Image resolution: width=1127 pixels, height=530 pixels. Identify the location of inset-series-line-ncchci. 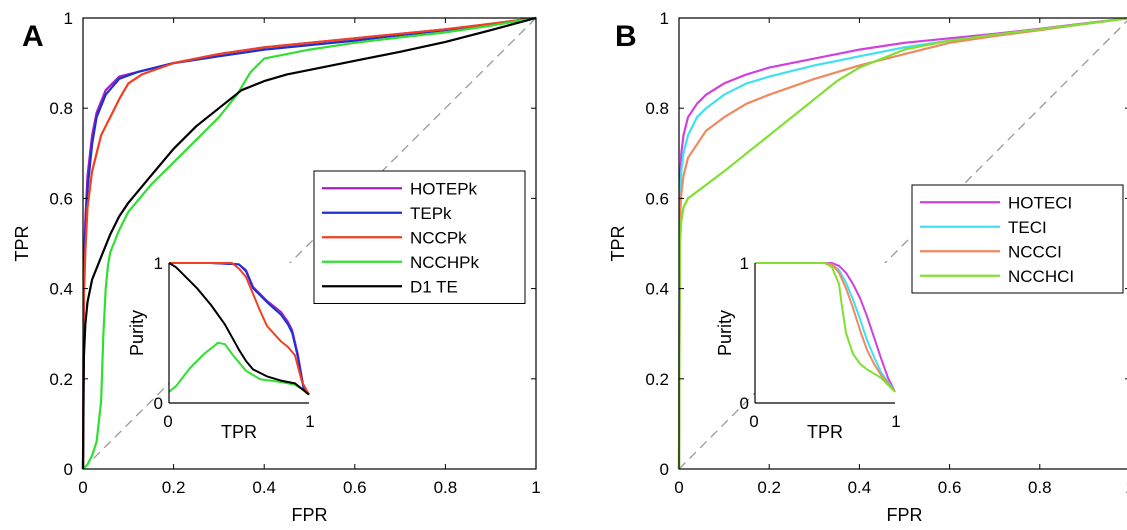
(825, 327).